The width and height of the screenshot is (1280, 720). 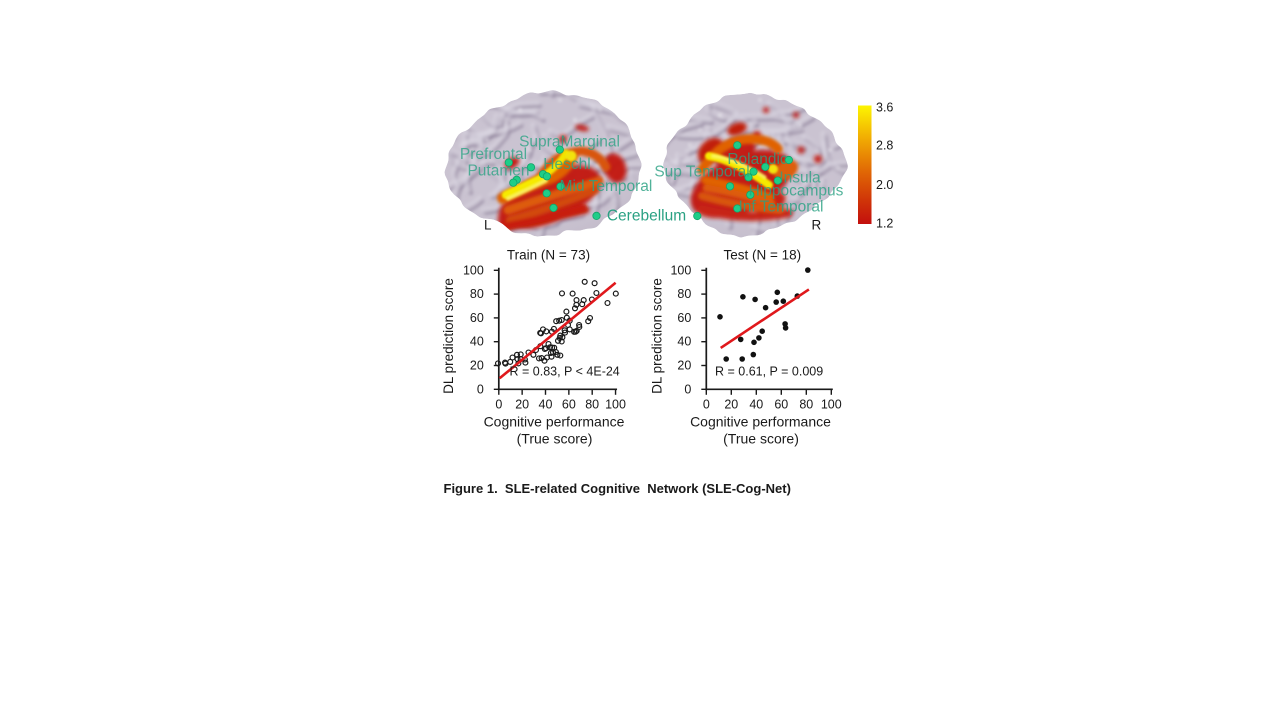 What do you see at coordinates (606, 186) in the screenshot?
I see `svg-text: Mid Temporal` at bounding box center [606, 186].